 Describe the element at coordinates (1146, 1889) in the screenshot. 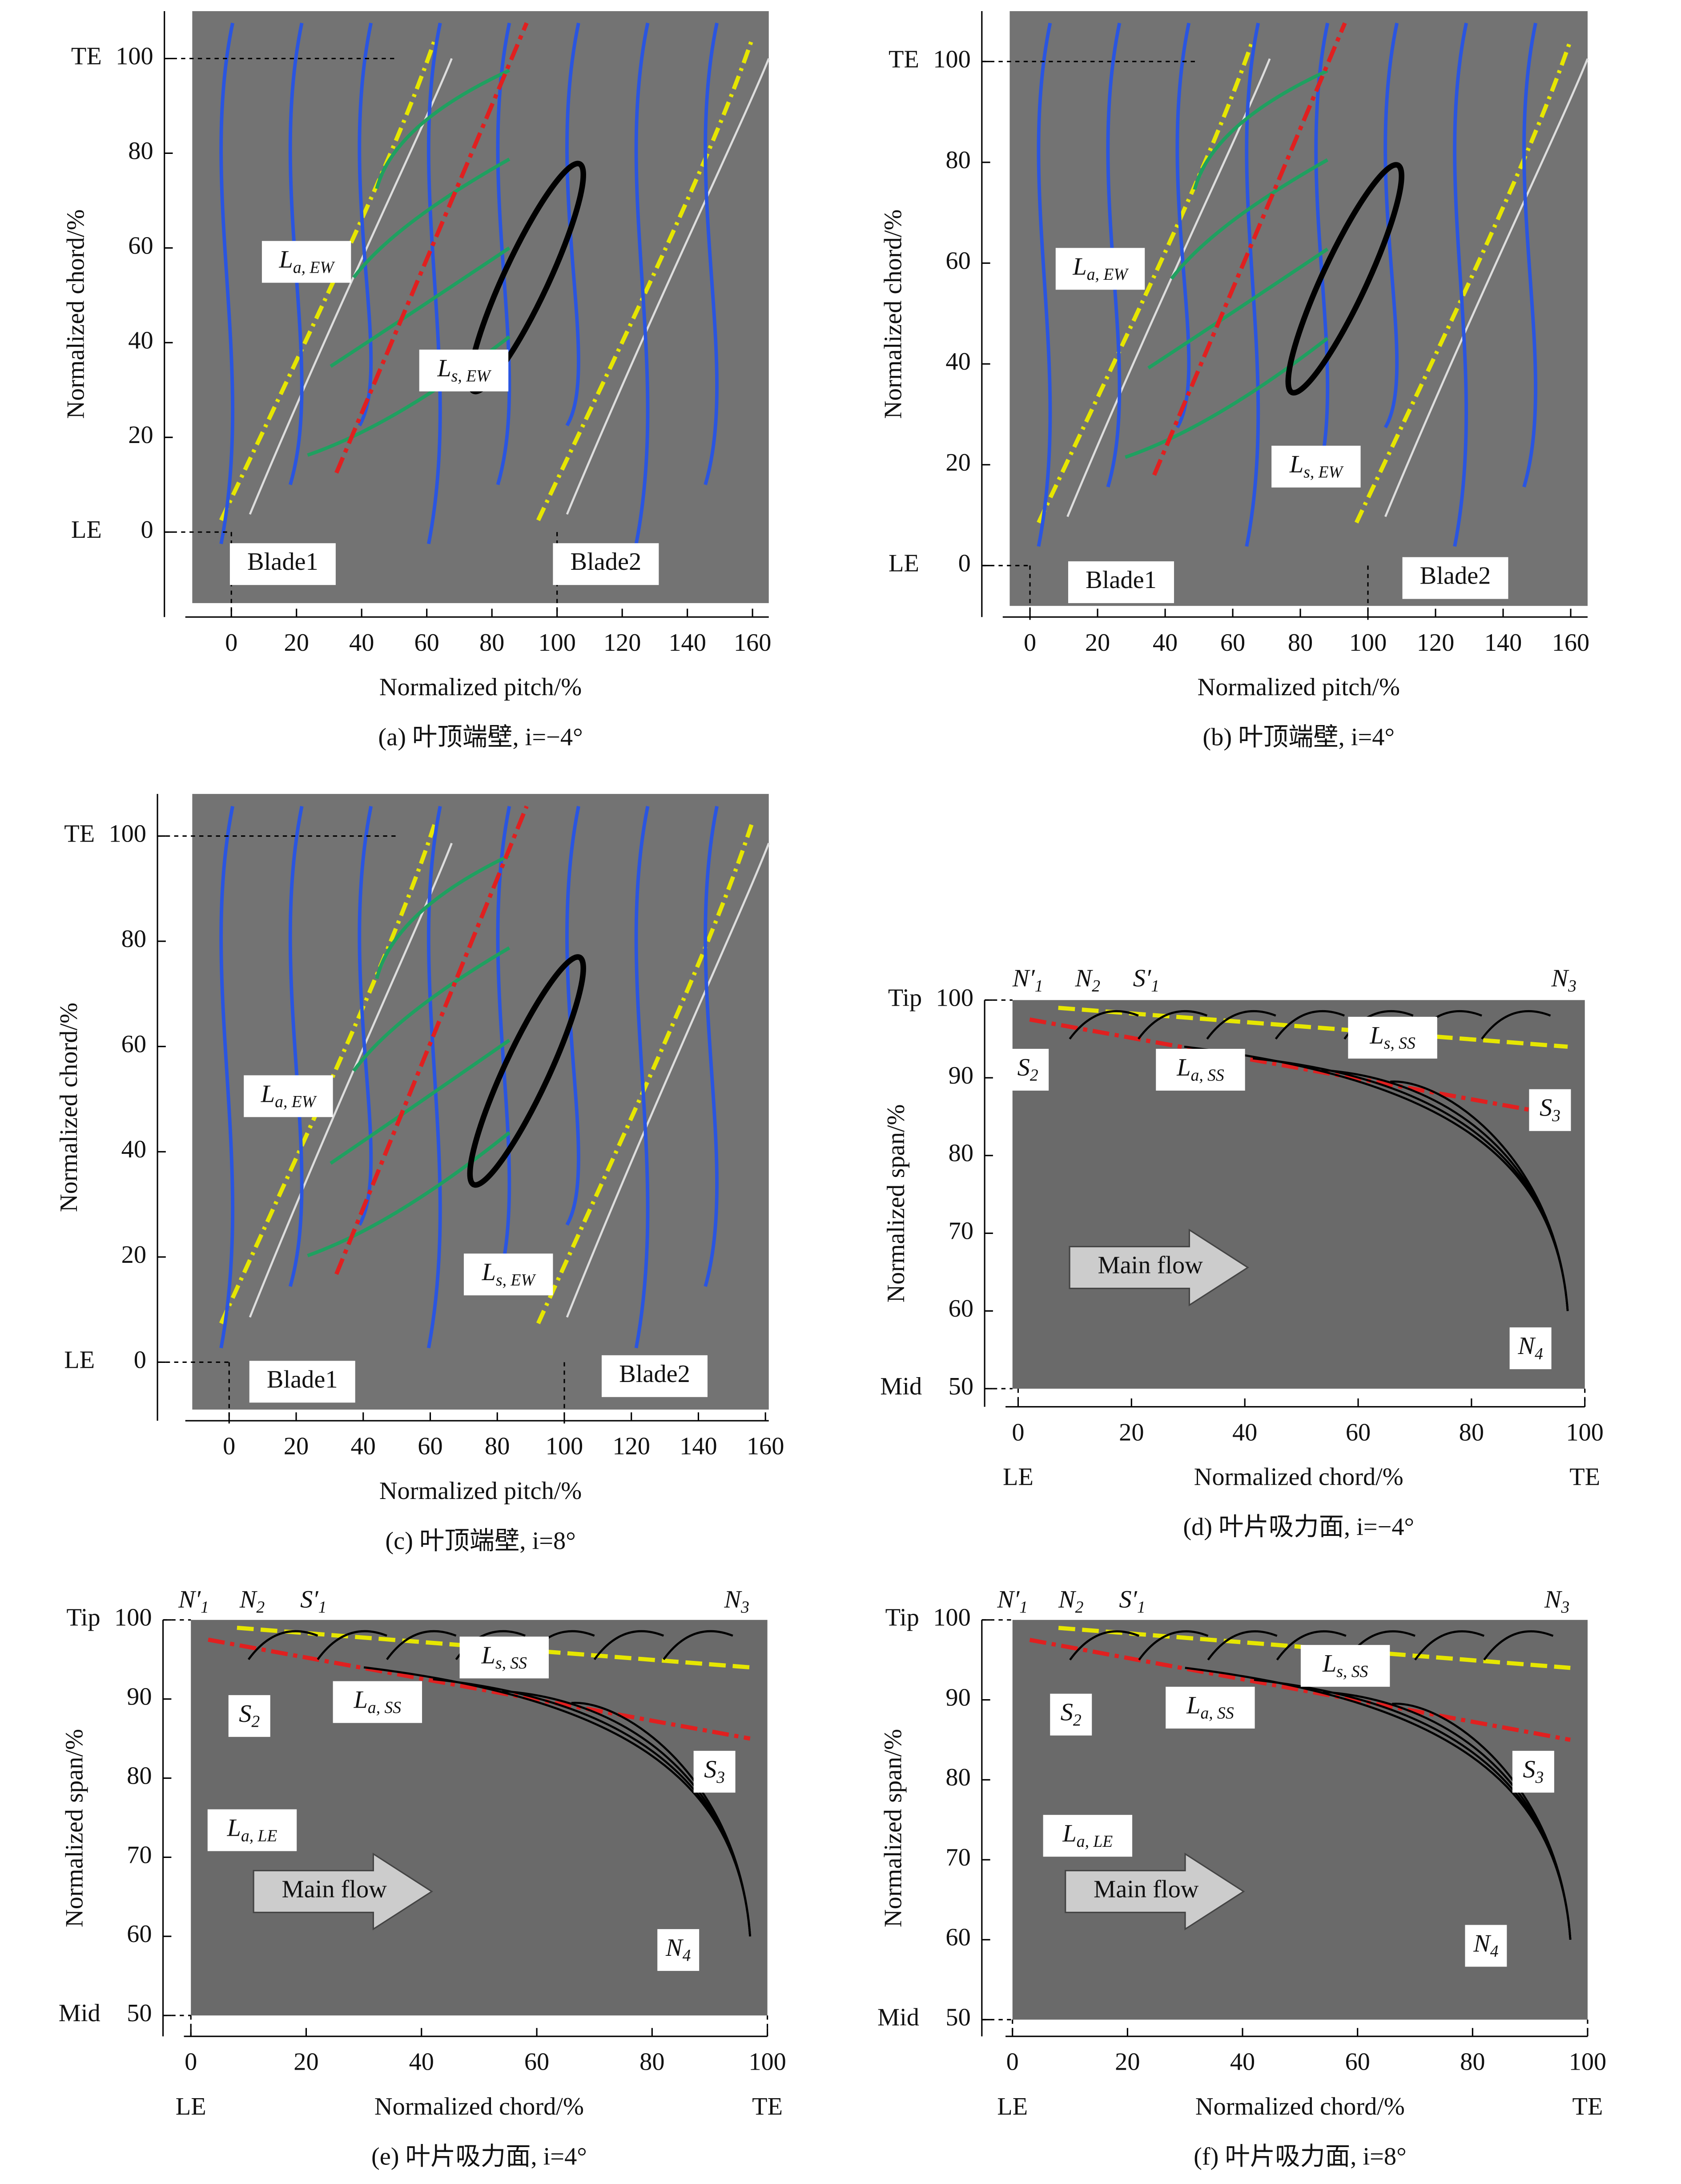

I see `annotation: Main flow` at that location.